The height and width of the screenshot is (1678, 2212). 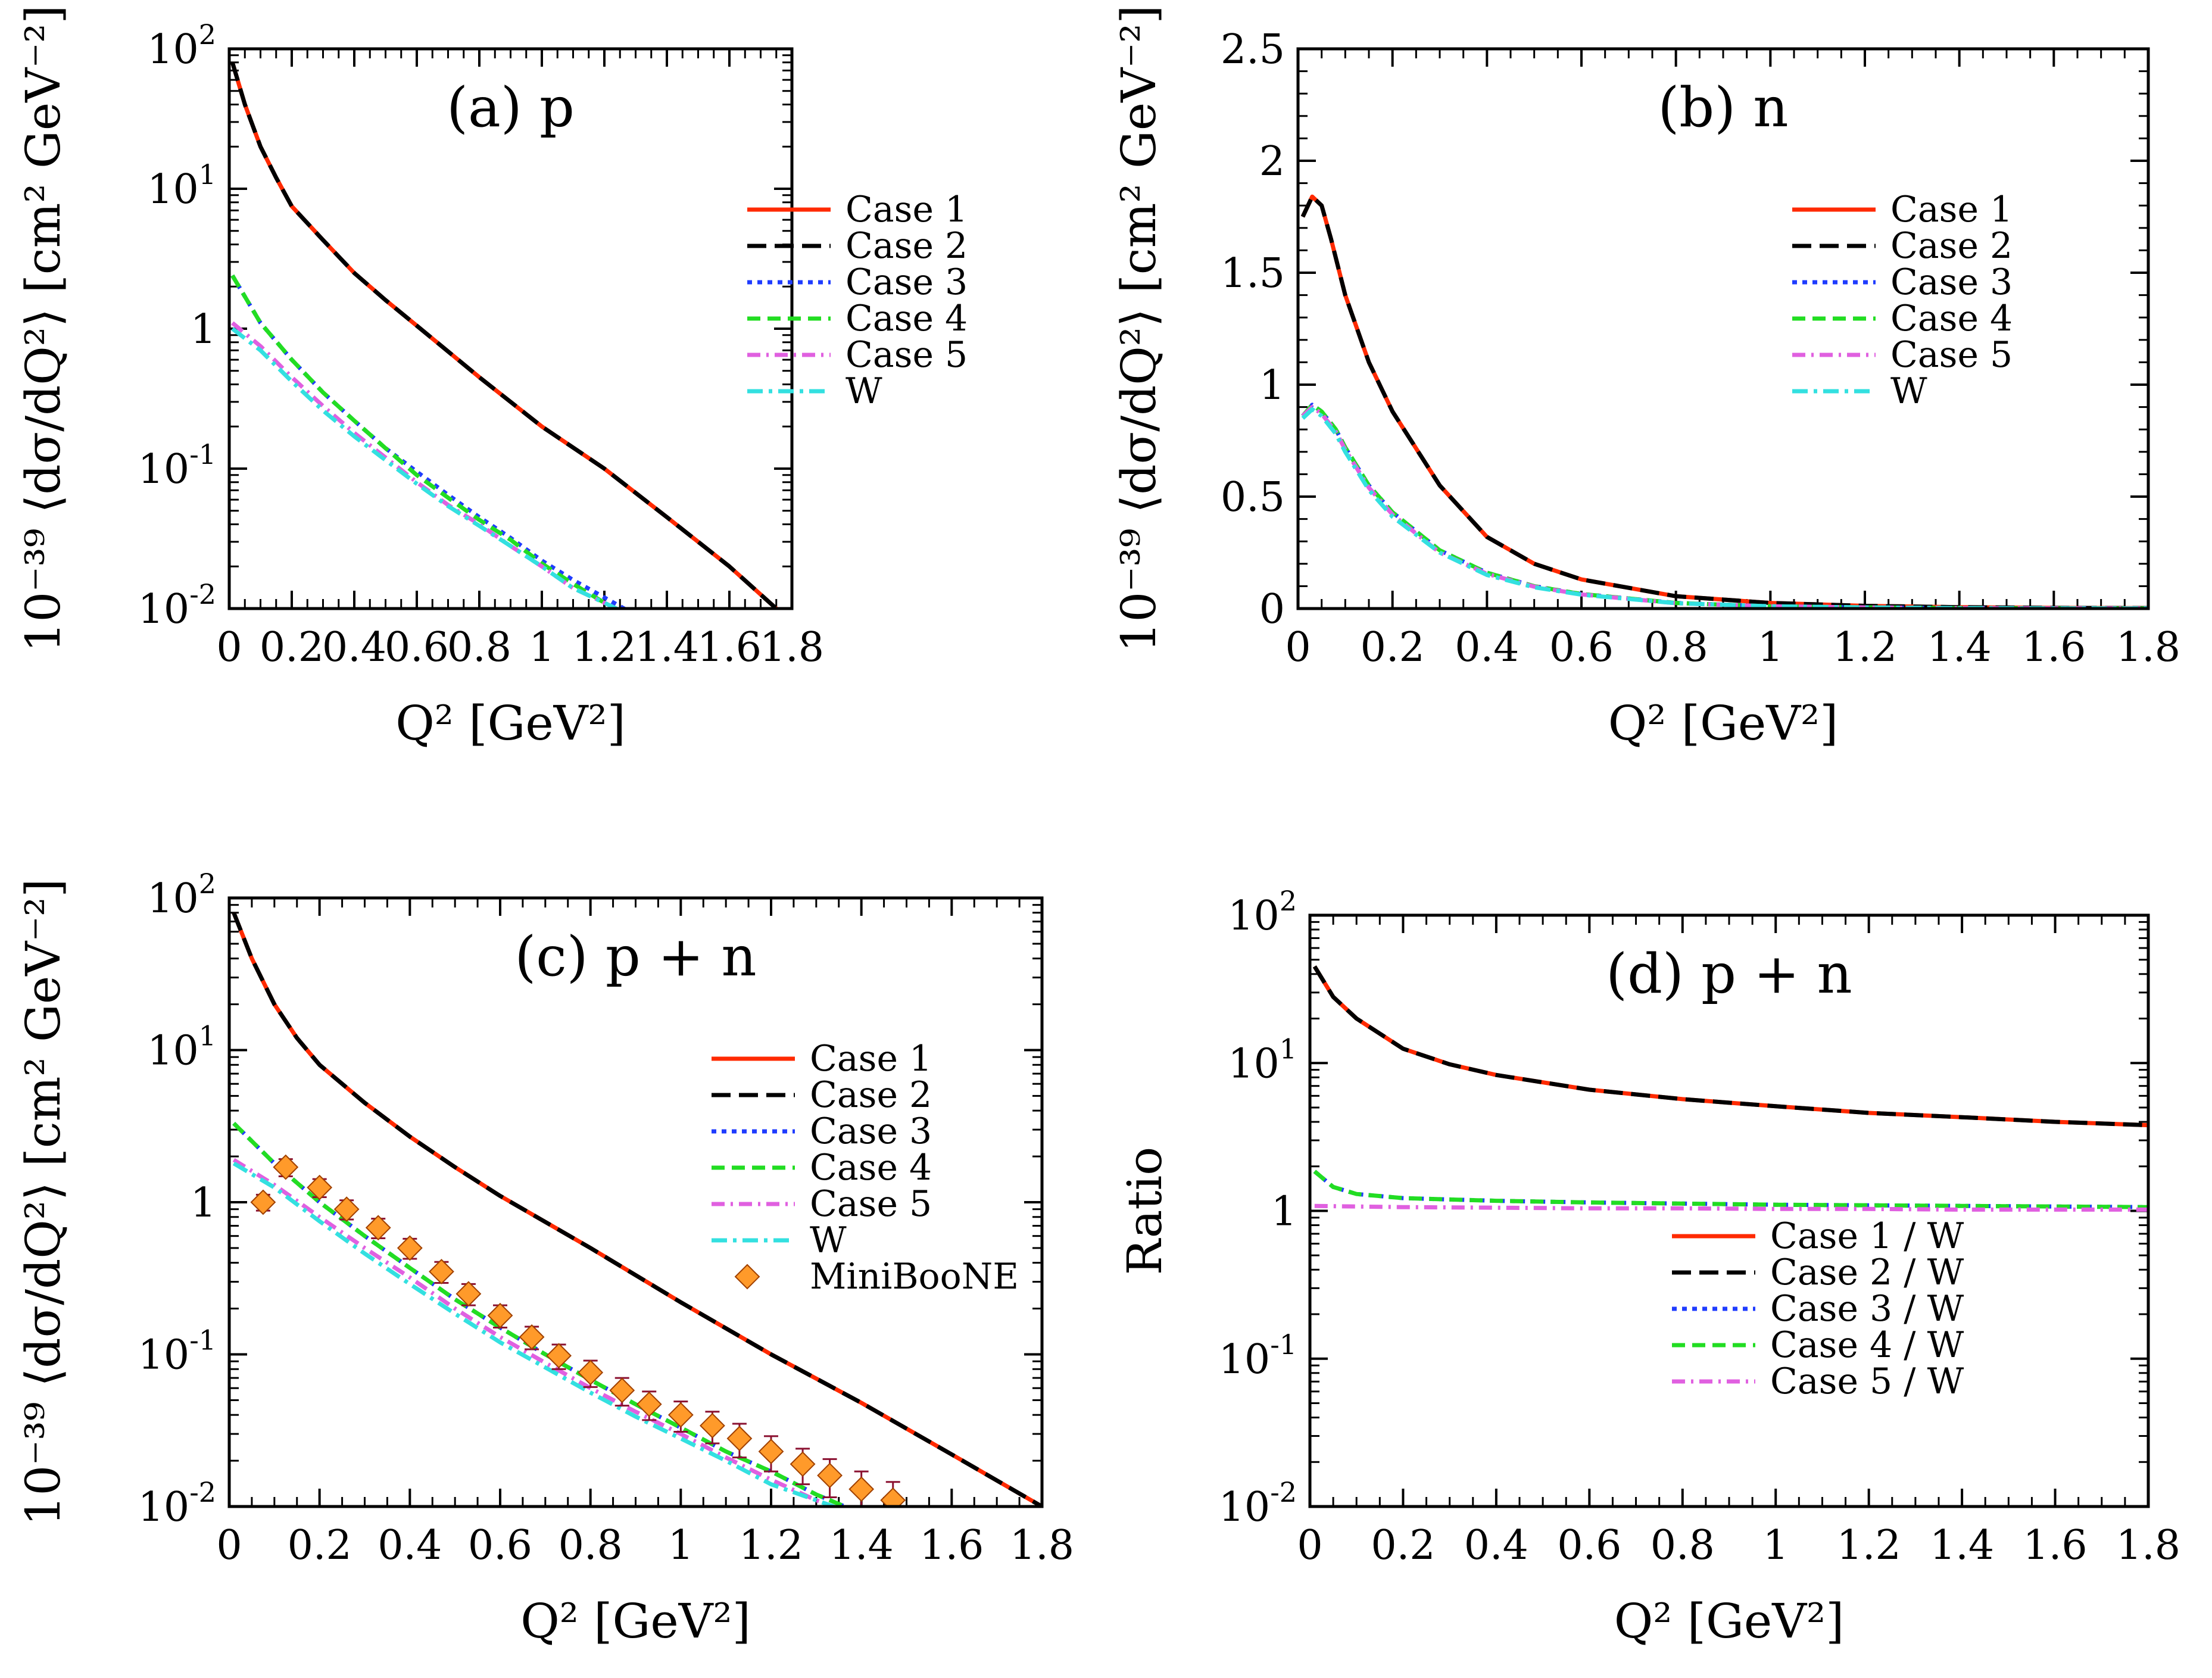 I want to click on y-tick-label: 0.5, so click(x=1253, y=497).